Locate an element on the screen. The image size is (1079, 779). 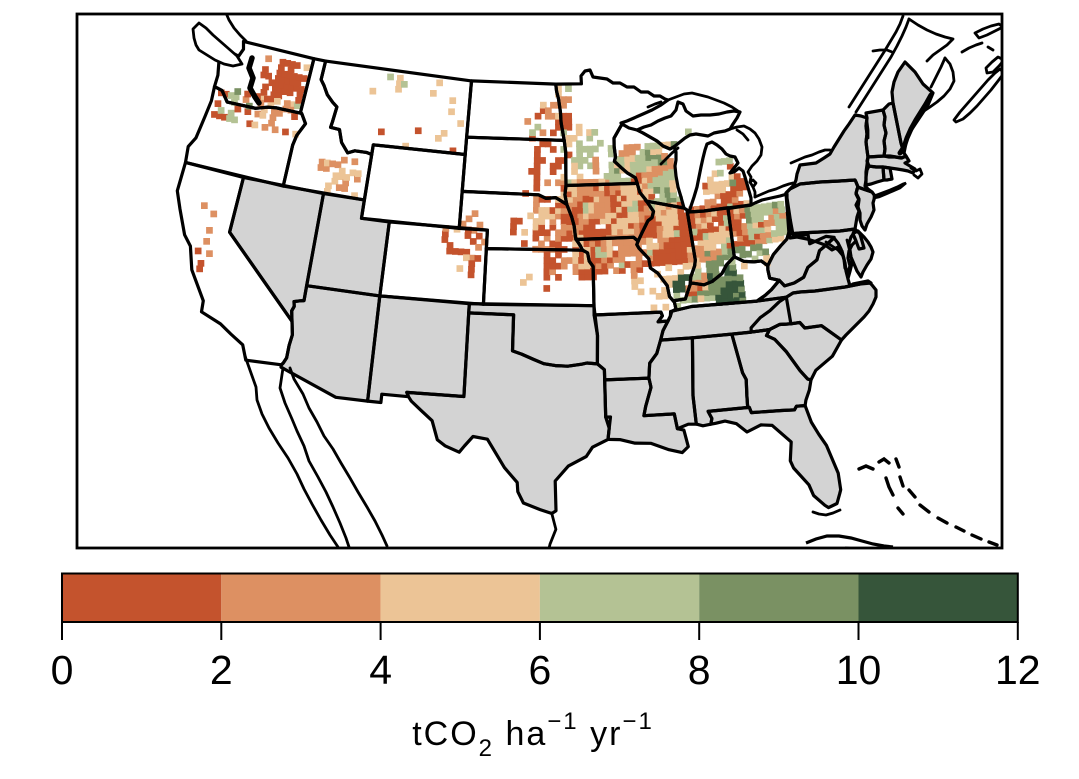
svg-text: 10 is located at coordinates (859, 670).